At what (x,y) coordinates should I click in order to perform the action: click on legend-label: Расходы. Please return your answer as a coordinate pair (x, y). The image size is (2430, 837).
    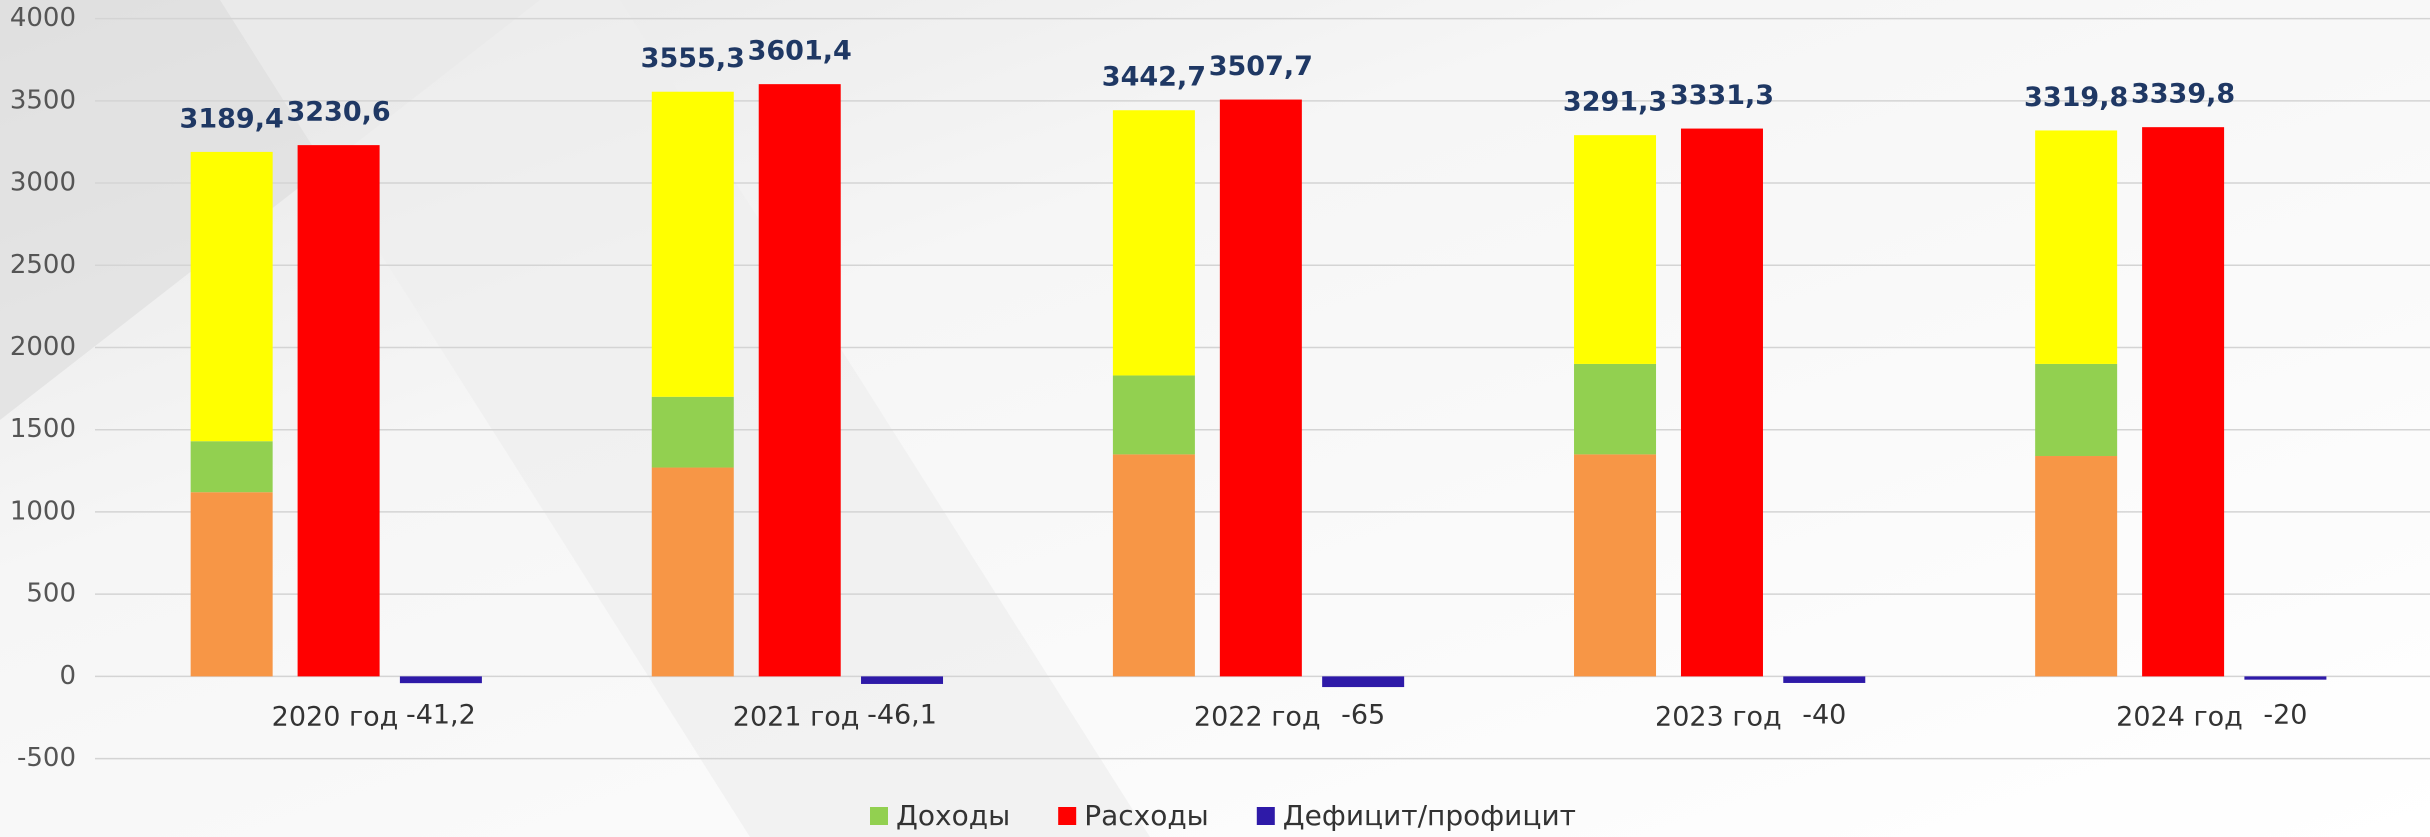
    Looking at the image, I should click on (1146, 815).